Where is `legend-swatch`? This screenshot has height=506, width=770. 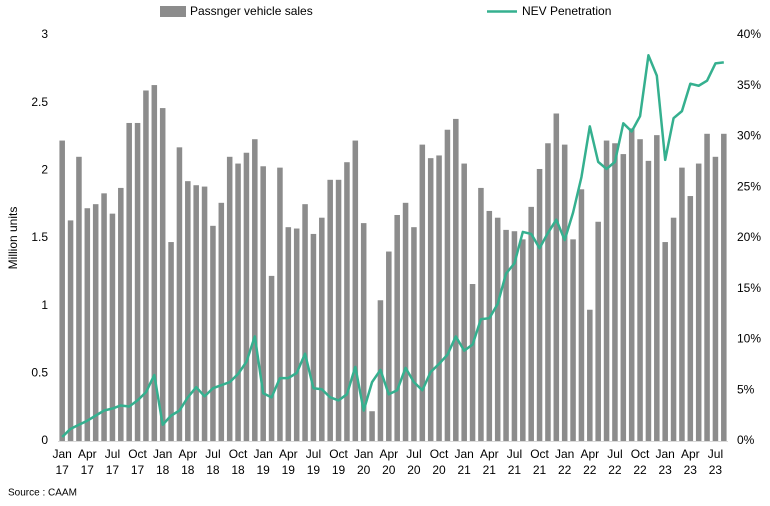
legend-swatch is located at coordinates (173, 11).